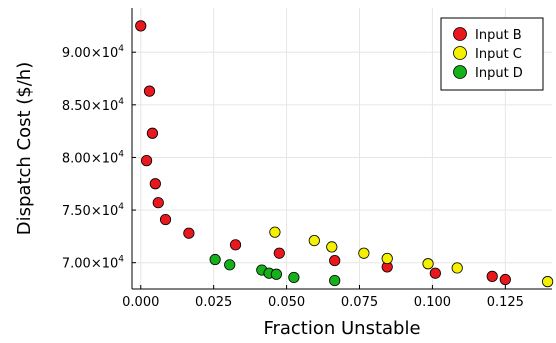 The width and height of the screenshot is (556, 343). I want to click on x-tick-label: 0.075, so click(359, 302).